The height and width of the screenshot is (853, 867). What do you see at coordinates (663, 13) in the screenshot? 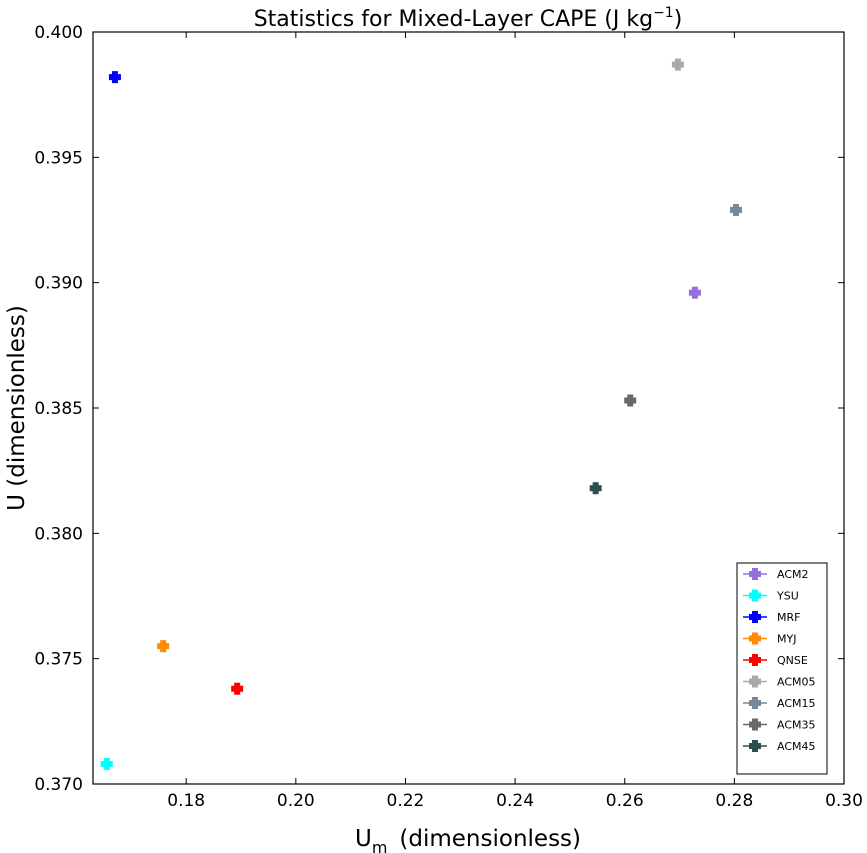
I see `chart-title-superscript: −1` at bounding box center [663, 13].